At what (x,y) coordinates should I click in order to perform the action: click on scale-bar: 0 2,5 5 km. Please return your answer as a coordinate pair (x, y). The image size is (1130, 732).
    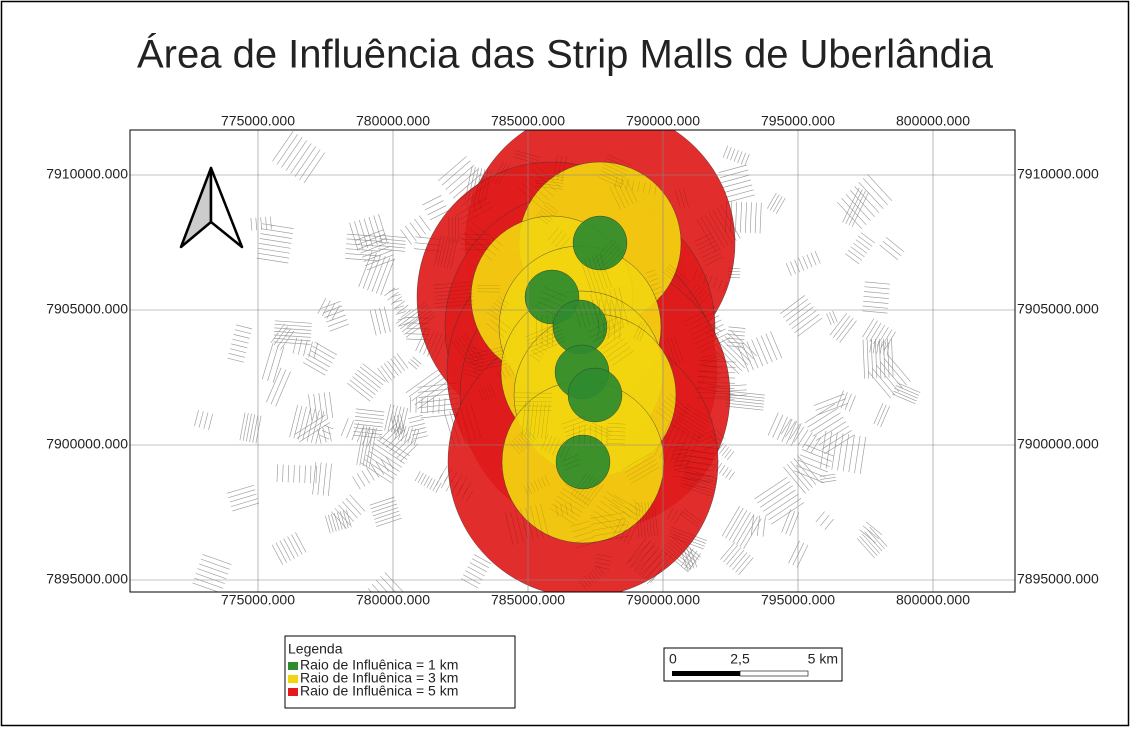
    Looking at the image, I should click on (753, 664).